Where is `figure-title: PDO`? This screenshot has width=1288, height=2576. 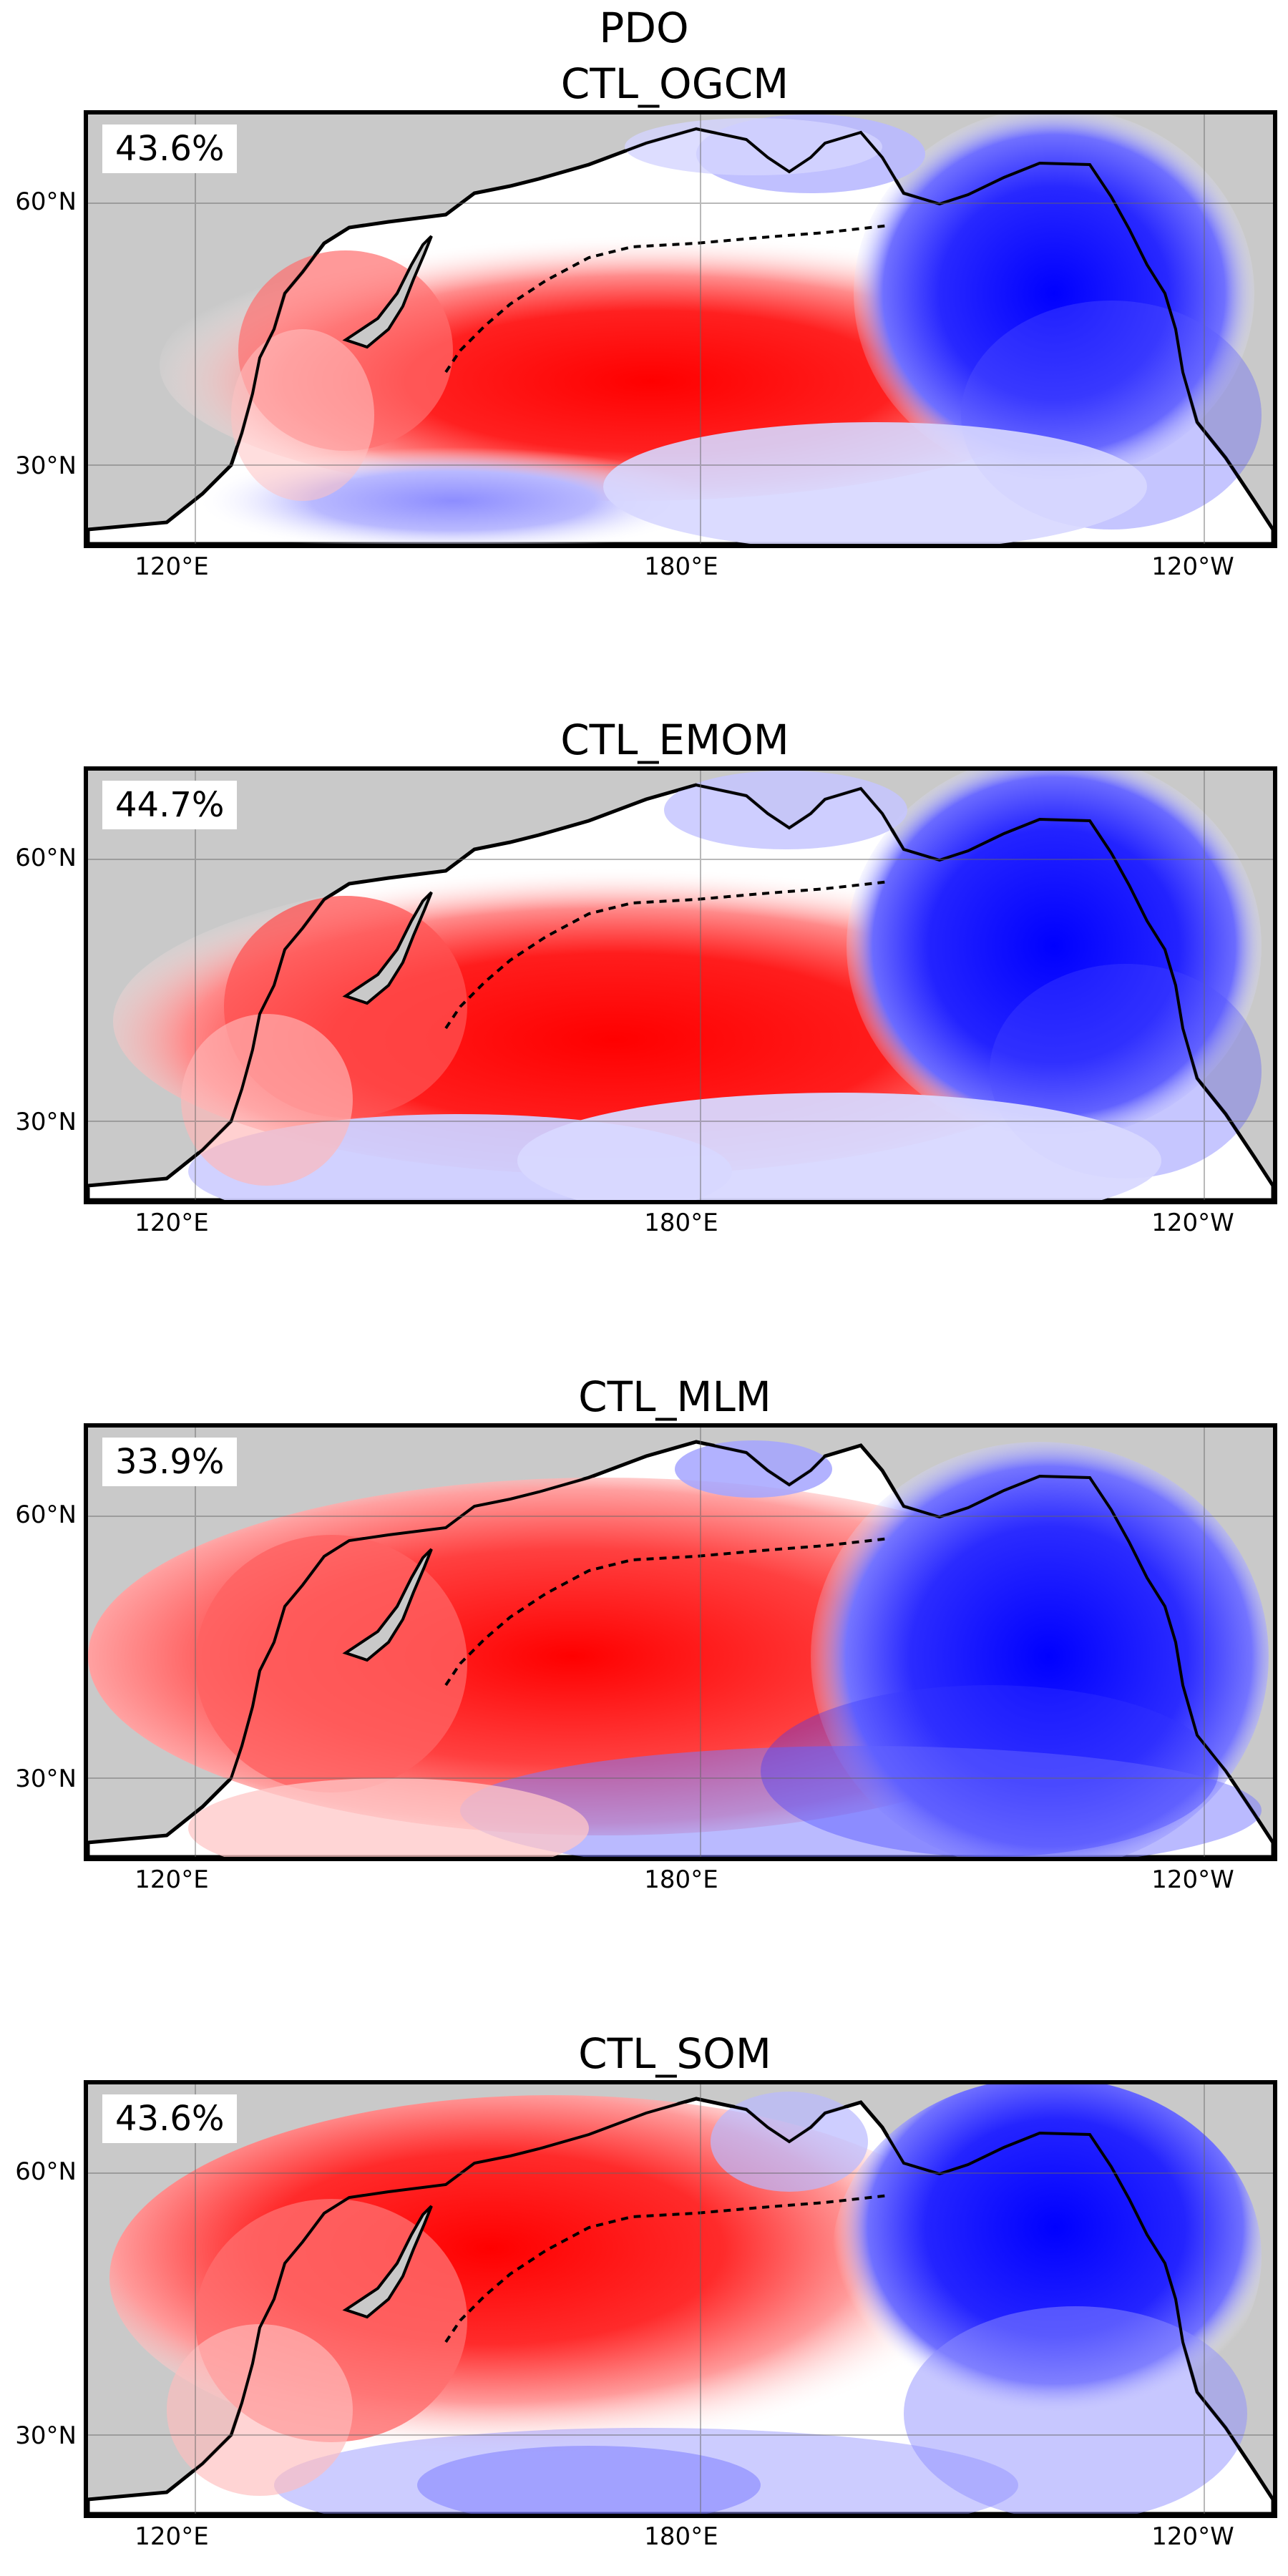
figure-title: PDO is located at coordinates (644, 28).